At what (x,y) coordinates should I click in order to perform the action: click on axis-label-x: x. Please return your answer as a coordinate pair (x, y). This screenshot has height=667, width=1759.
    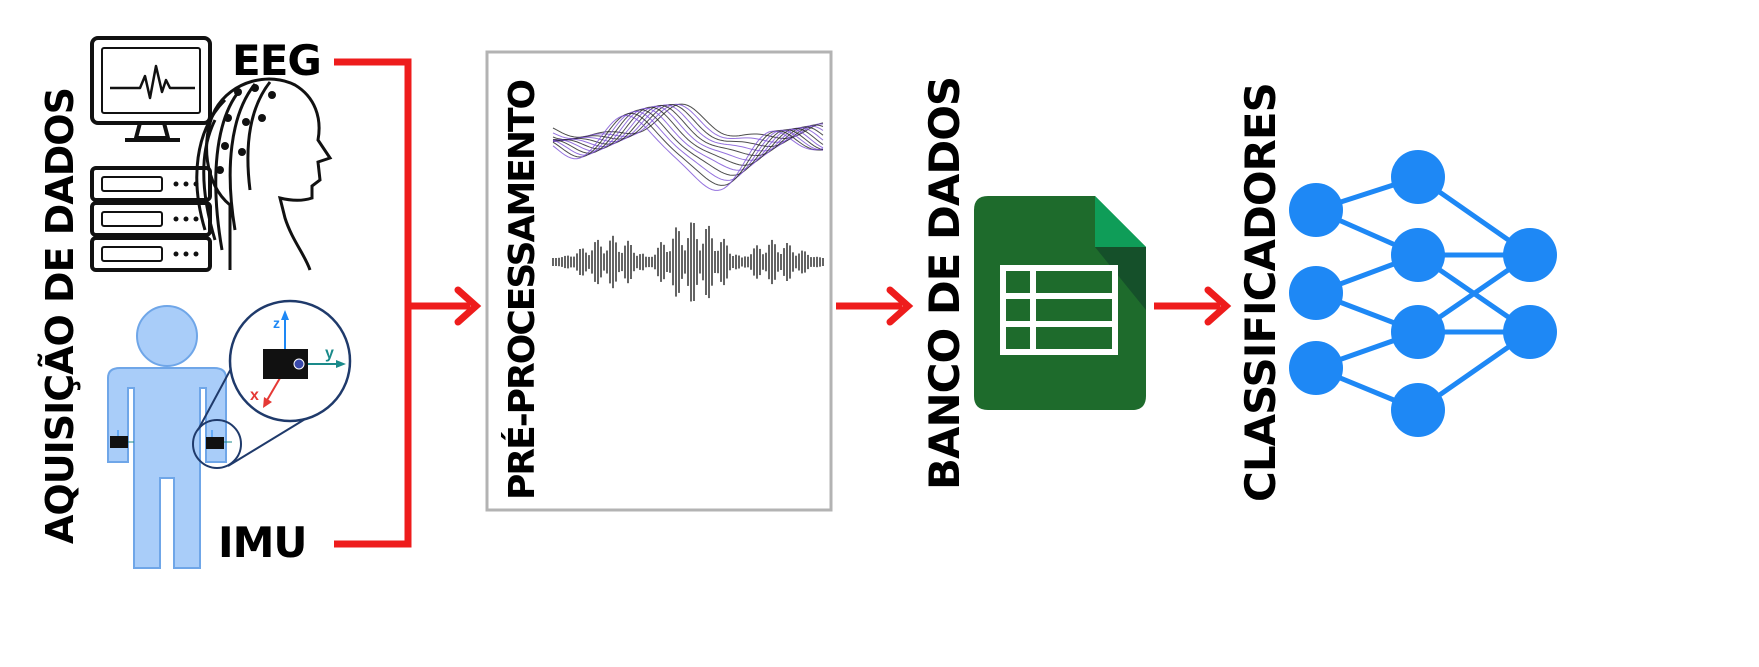
    Looking at the image, I should click on (254, 395).